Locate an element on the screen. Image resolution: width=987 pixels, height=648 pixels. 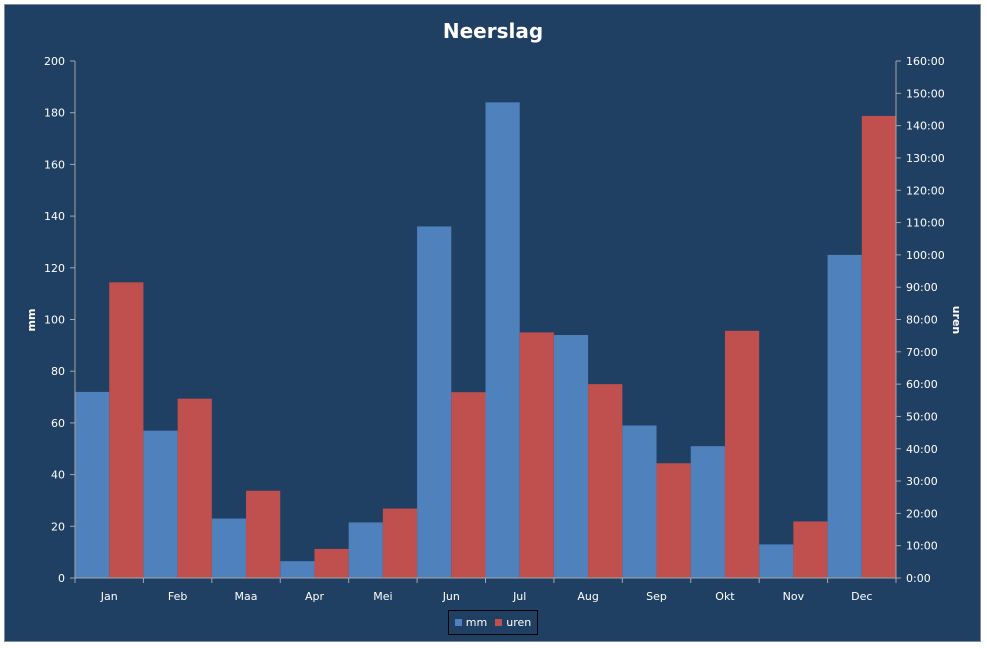
y2-tick-label: 20:00 is located at coordinates (922, 513).